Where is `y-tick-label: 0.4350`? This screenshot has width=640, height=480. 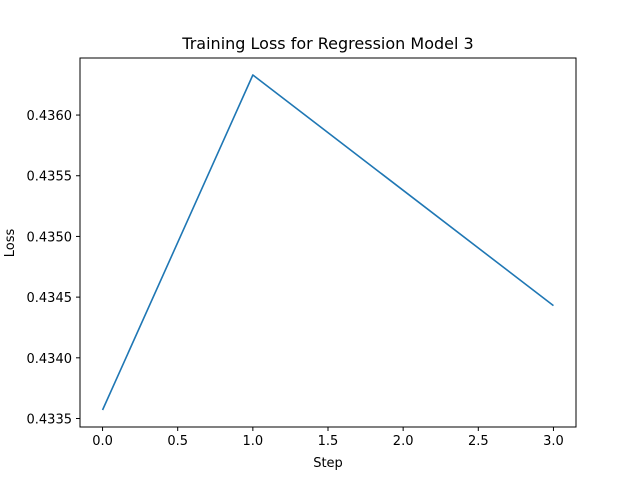
y-tick-label: 0.4350 is located at coordinates (50, 237).